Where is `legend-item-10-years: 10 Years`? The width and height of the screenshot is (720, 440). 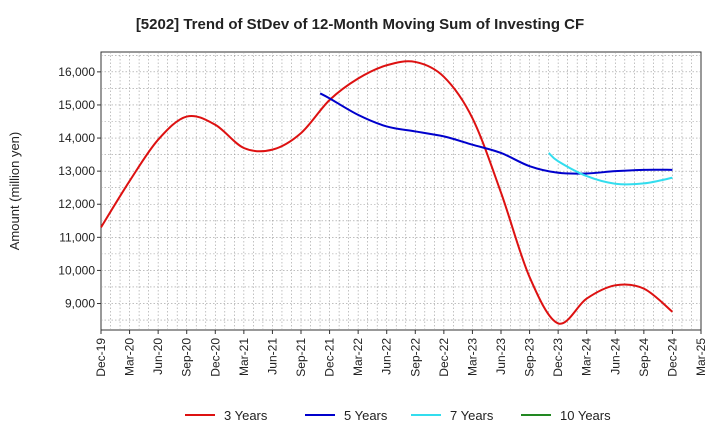
legend-item-10-years: 10 Years is located at coordinates (566, 415).